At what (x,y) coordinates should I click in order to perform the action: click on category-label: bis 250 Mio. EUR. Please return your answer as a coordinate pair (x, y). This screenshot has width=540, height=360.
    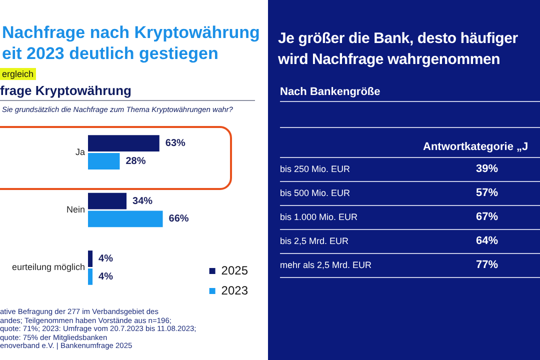
    Looking at the image, I should click on (315, 169).